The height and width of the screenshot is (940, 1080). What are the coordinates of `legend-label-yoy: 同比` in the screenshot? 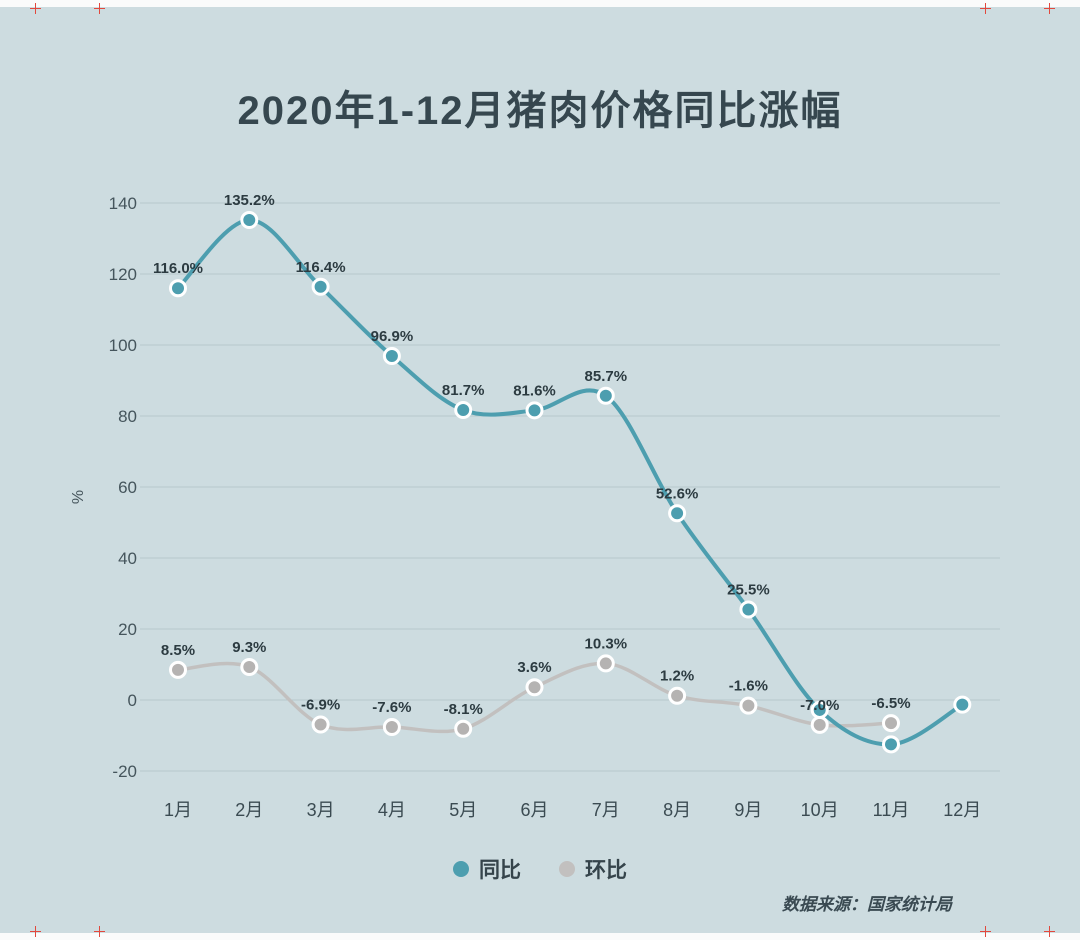 It's located at (500, 870).